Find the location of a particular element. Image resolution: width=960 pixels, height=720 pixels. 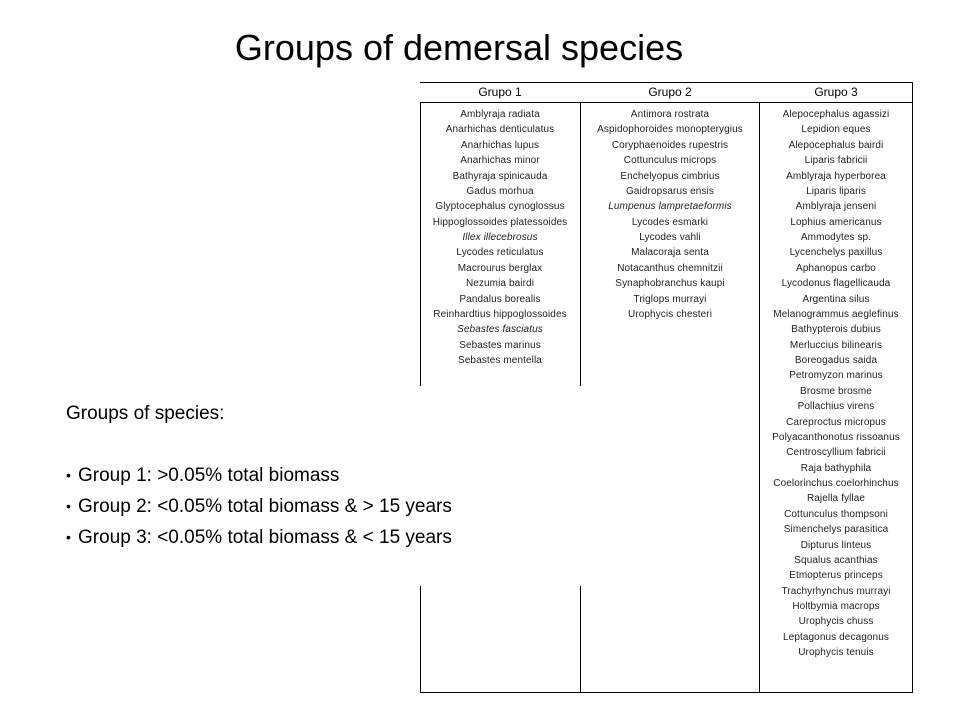

species-item: Alepocephalus agassizi is located at coordinates (836, 114).